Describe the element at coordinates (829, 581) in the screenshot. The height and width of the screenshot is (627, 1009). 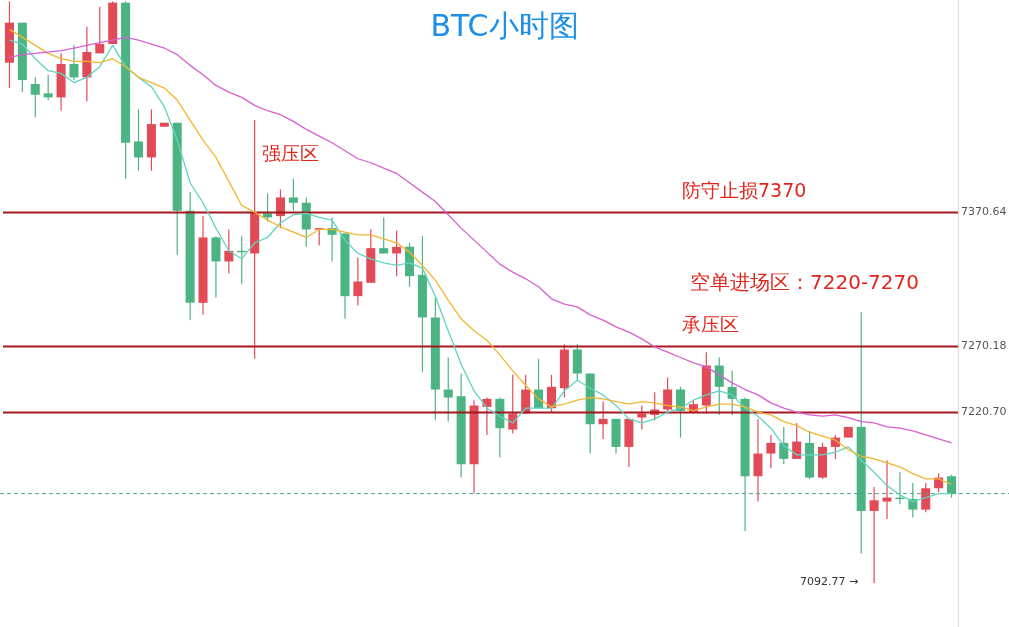
I see `annotation: 7092.77 →` at that location.